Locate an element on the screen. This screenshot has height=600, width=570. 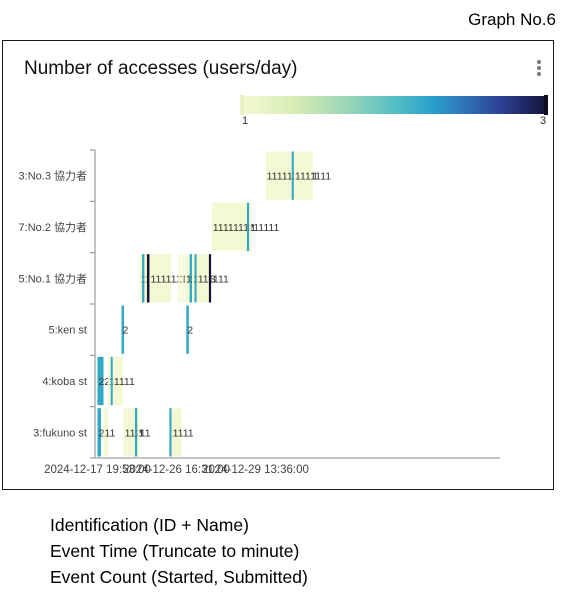
note-identification: Identification (ID + Name) is located at coordinates (149, 525).